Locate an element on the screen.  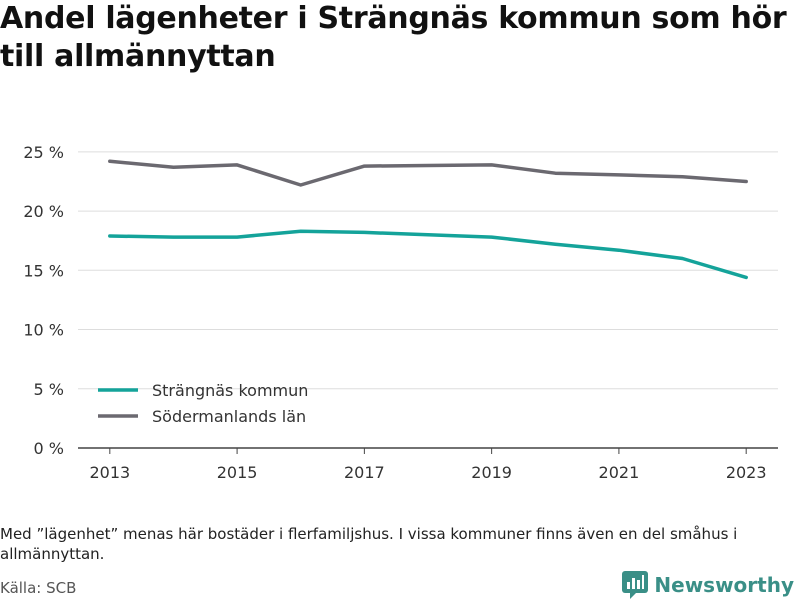
x-tick-label: 2019 is located at coordinates (491, 472).